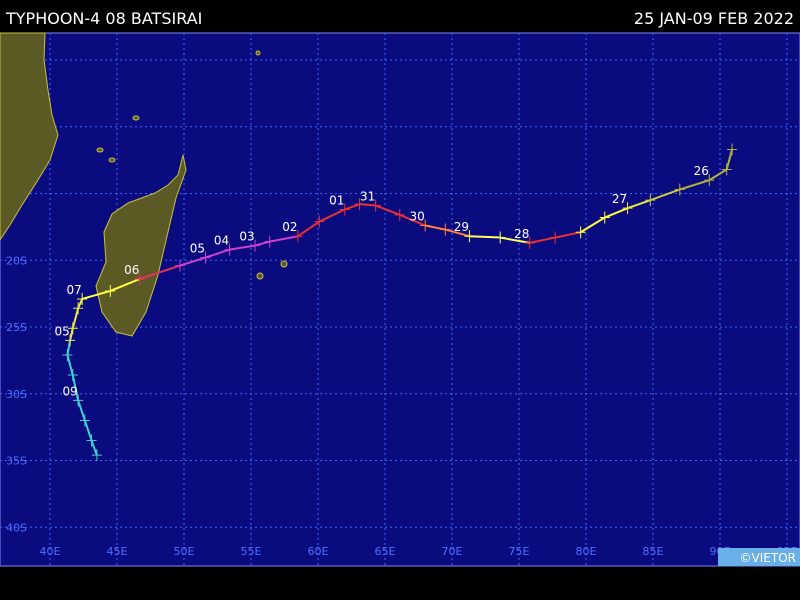 The height and width of the screenshot is (600, 800). What do you see at coordinates (69, 391) in the screenshot?
I see `date-label: 09` at bounding box center [69, 391].